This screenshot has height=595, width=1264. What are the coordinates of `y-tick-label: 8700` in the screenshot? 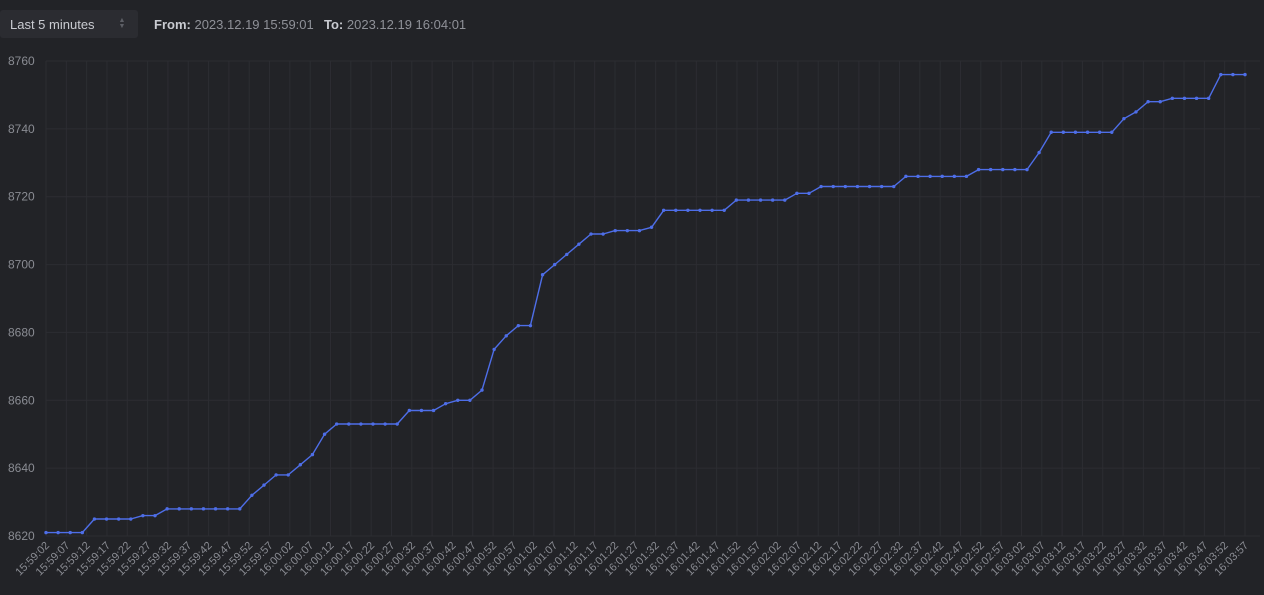 It's located at (21, 265).